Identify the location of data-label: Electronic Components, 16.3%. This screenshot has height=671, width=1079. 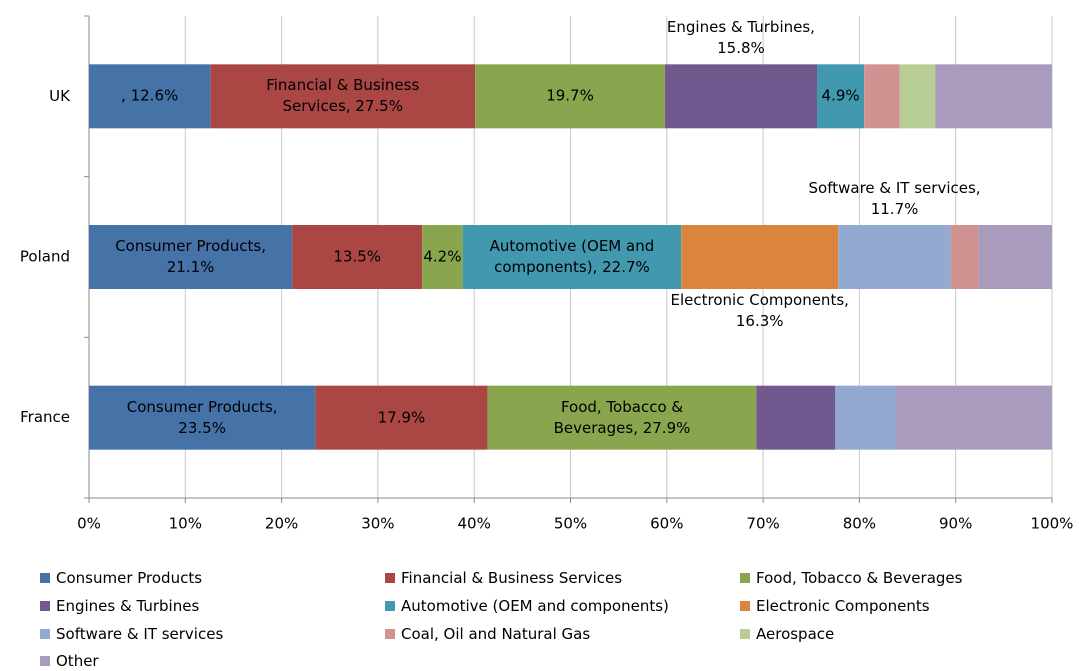
(759, 310).